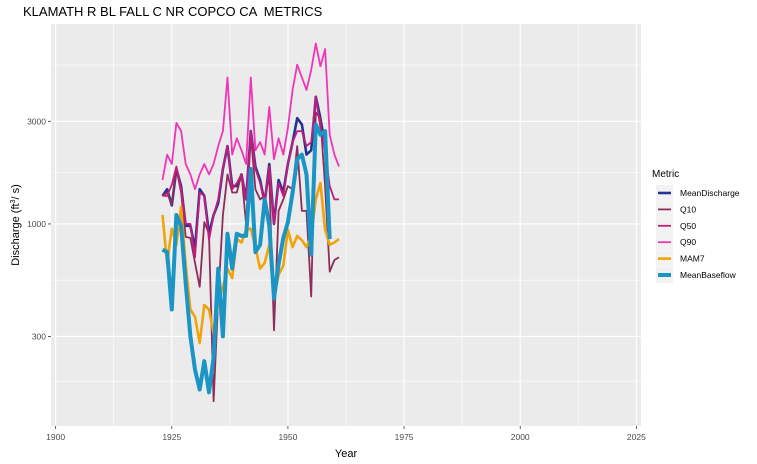 Image resolution: width=757 pixels, height=464 pixels. What do you see at coordinates (171, 437) in the screenshot?
I see `x-tick-label: 1925` at bounding box center [171, 437].